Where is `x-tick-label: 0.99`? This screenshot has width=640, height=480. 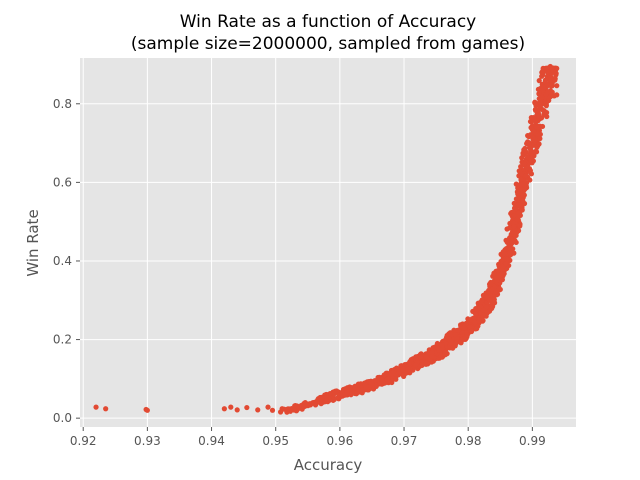 x-tick-label: 0.99 is located at coordinates (532, 441).